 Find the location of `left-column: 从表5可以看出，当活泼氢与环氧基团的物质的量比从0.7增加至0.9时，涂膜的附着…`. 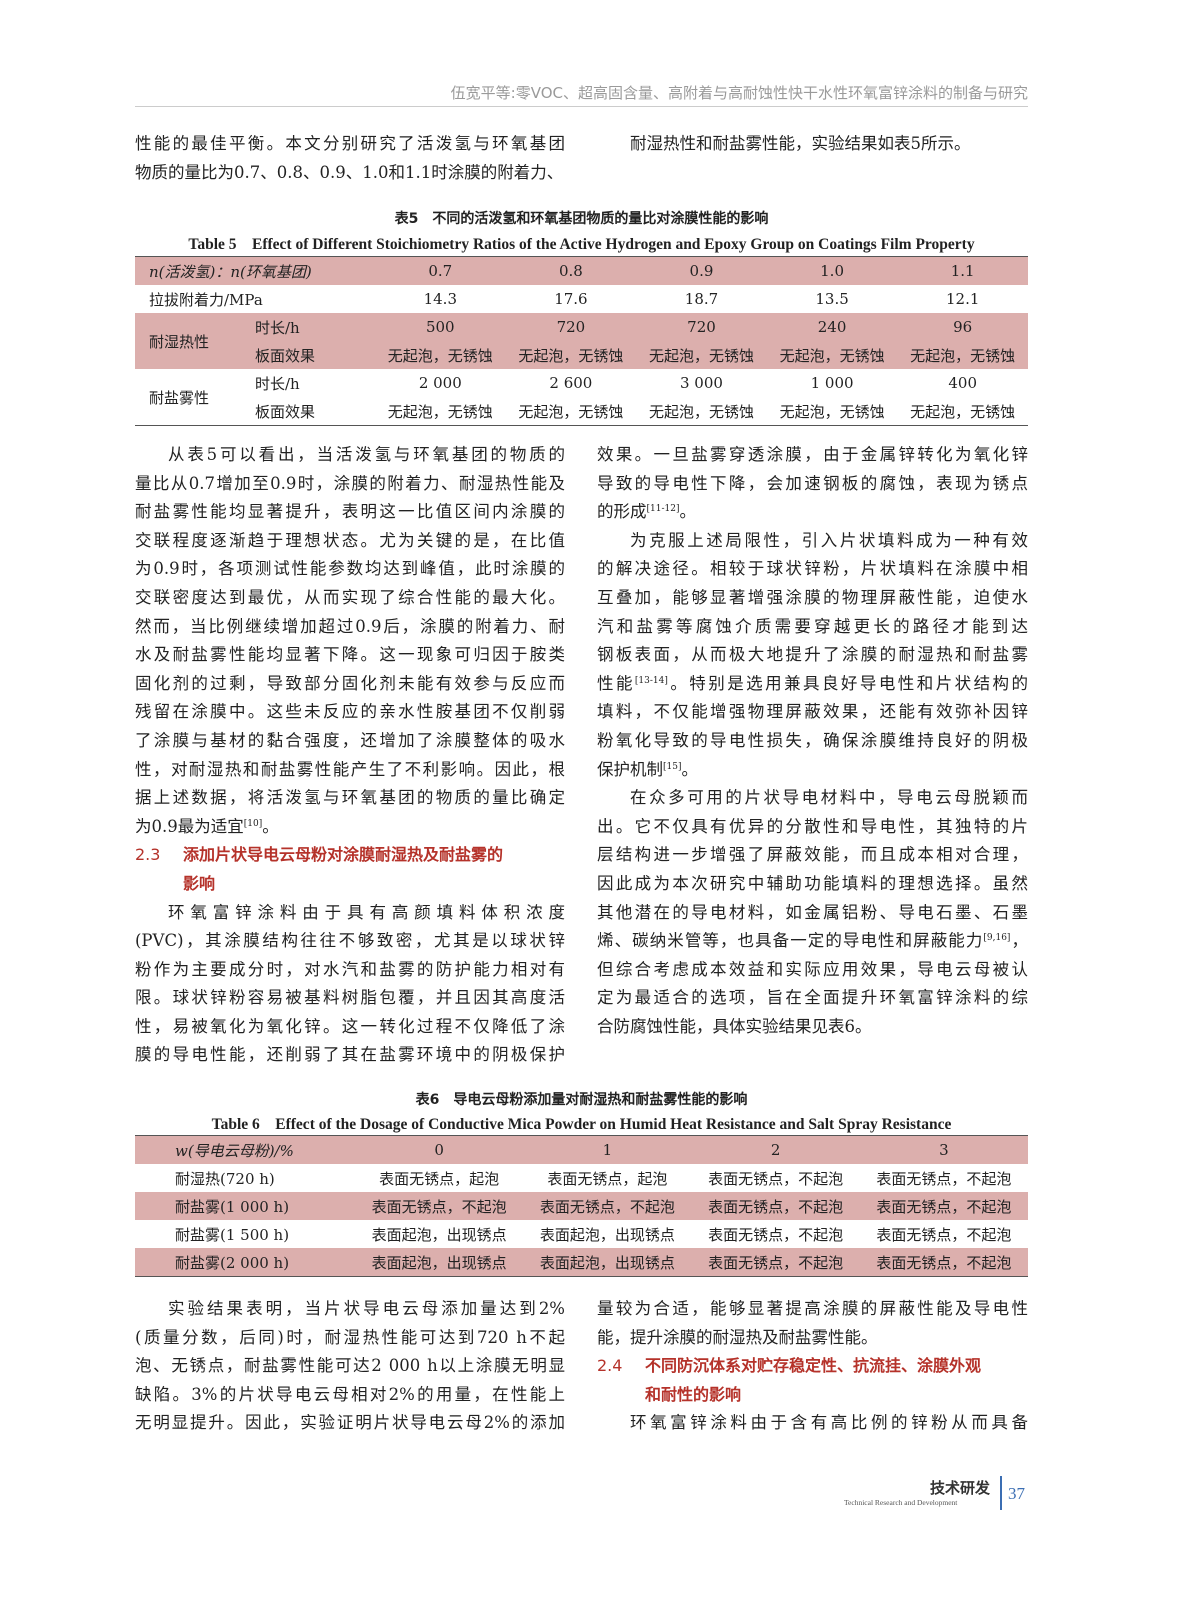

left-column: 从表5可以看出，当活泼氢与环氧基团的物质的量比从0.7增加至0.9时，涂膜的附着… is located at coordinates (350, 755).